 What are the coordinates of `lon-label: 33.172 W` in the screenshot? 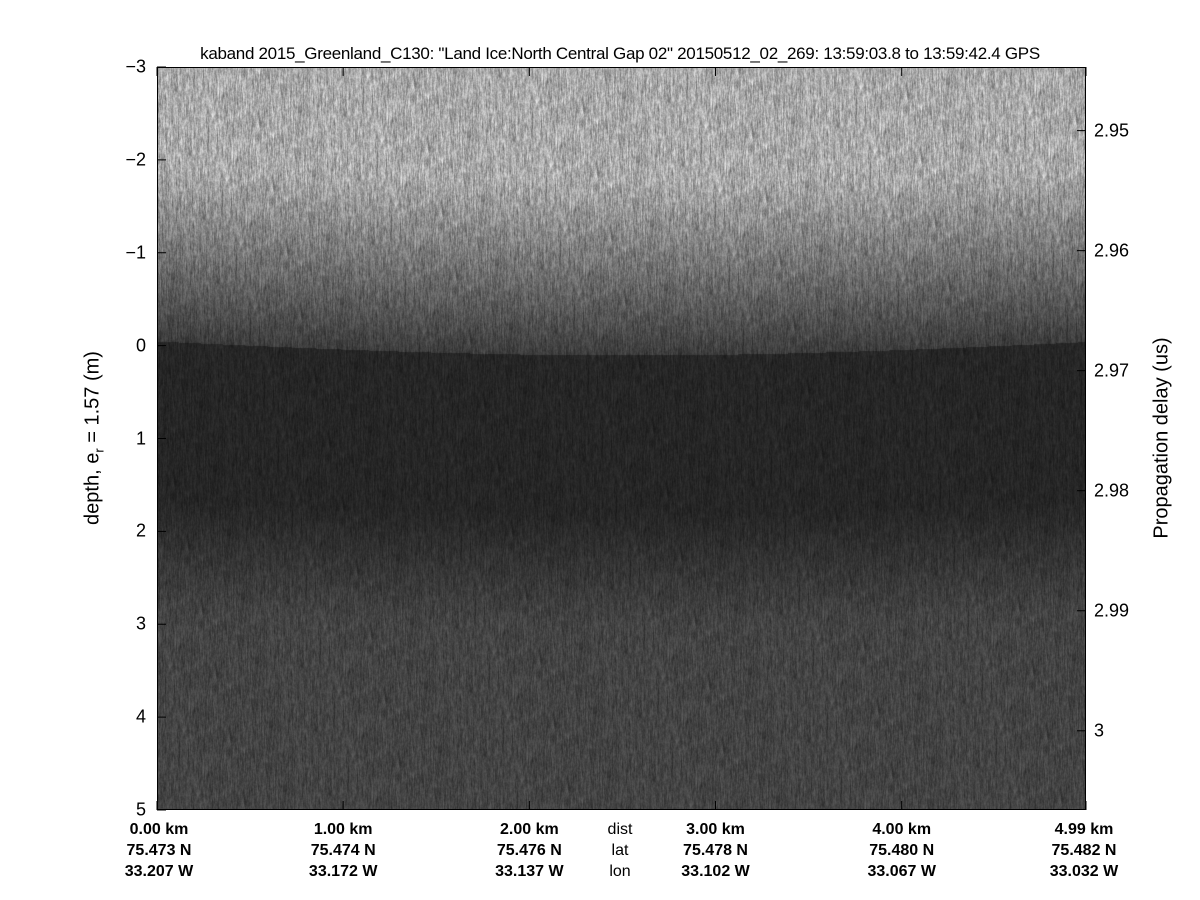 It's located at (343, 871).